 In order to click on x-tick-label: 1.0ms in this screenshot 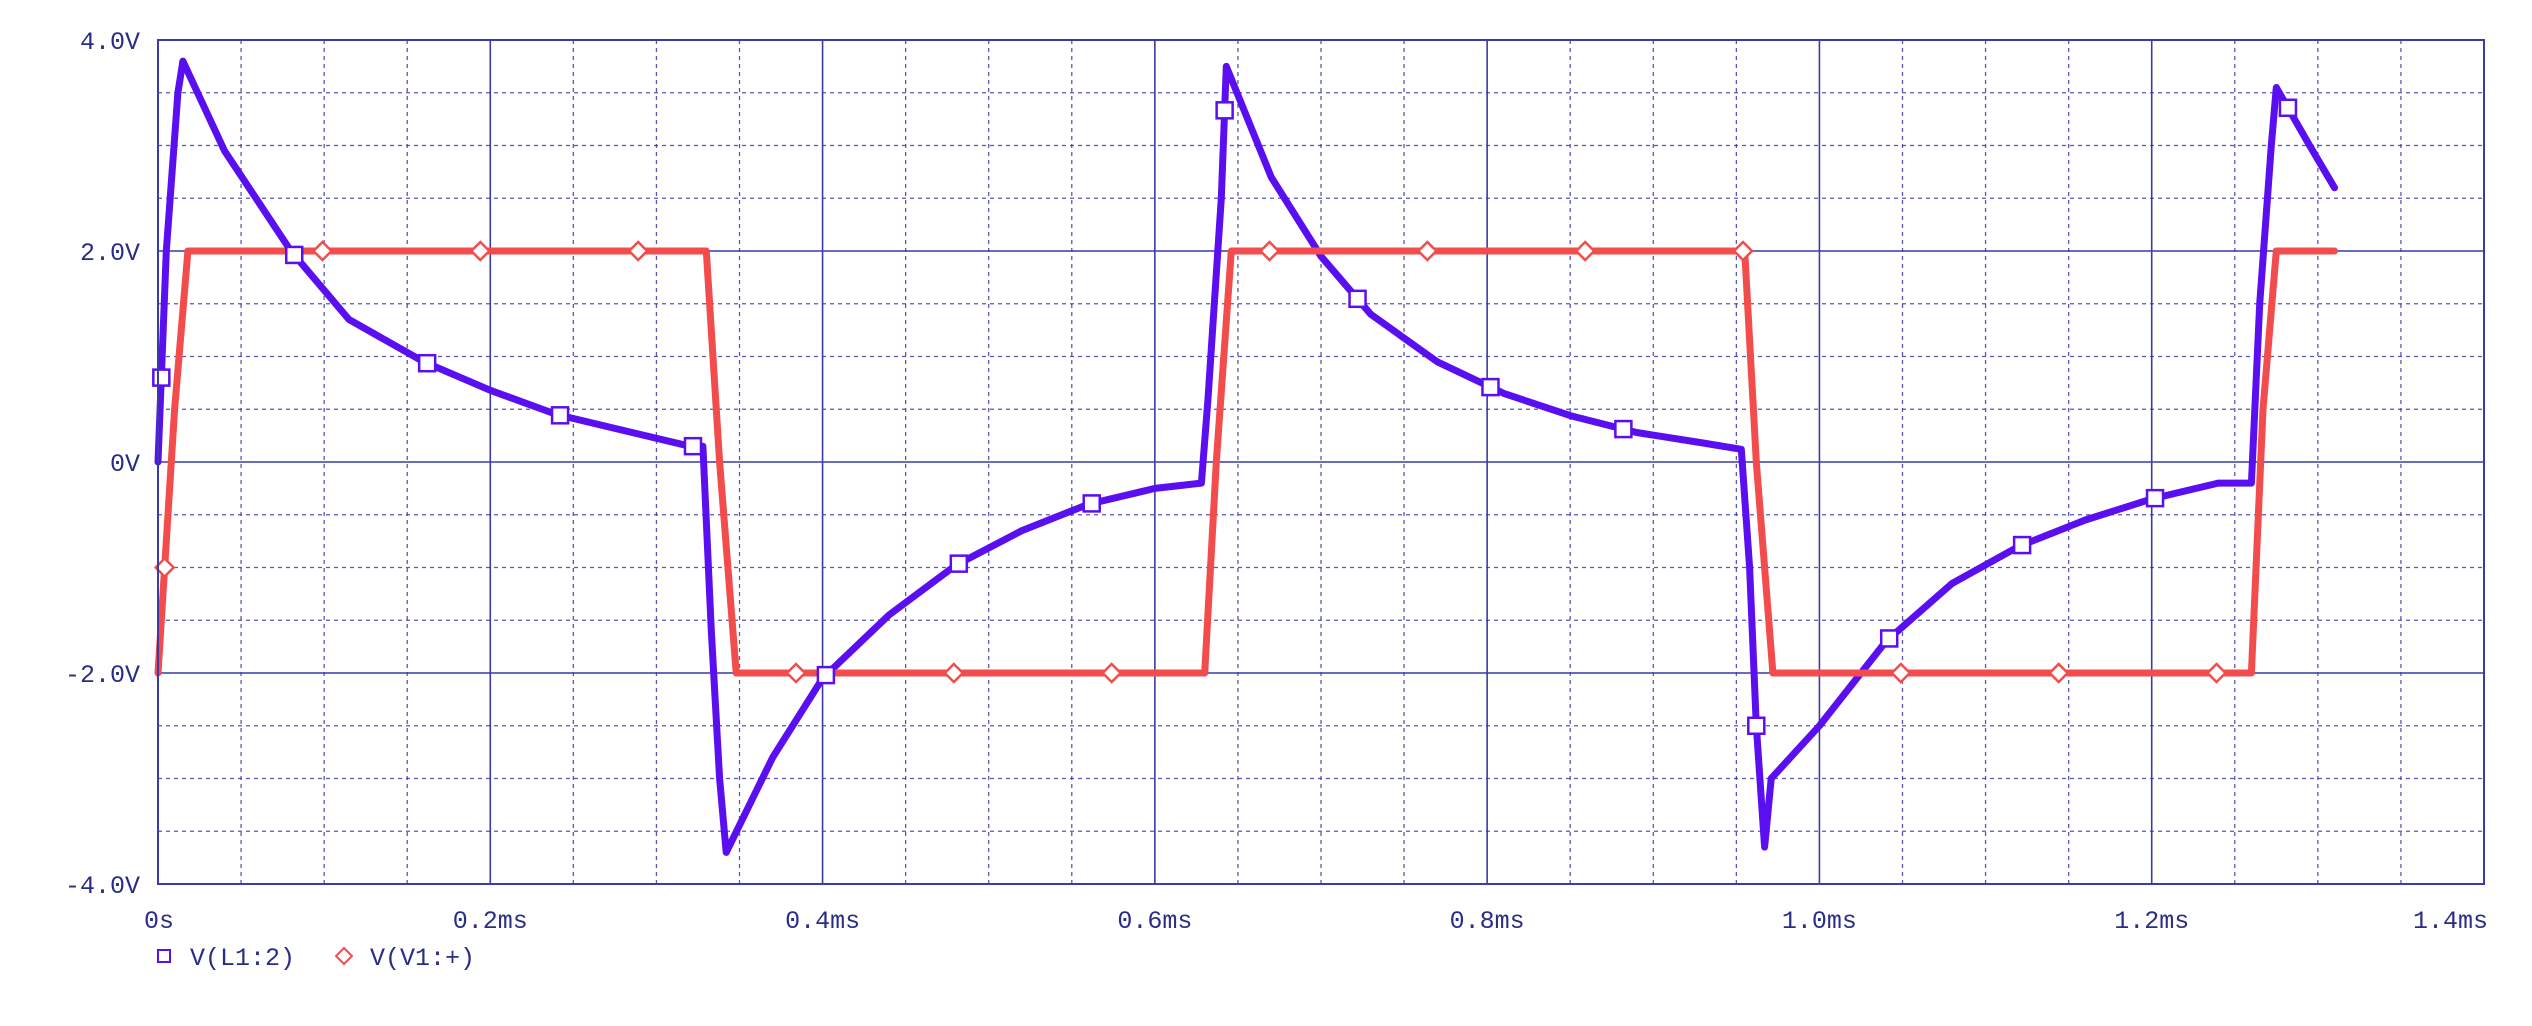, I will do `click(1819, 921)`.